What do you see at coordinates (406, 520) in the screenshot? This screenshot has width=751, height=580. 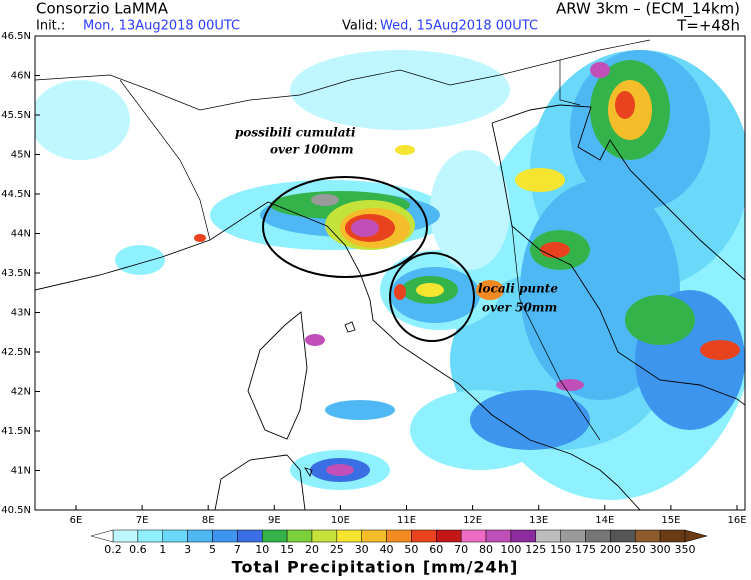 I see `lon-label: 11E` at bounding box center [406, 520].